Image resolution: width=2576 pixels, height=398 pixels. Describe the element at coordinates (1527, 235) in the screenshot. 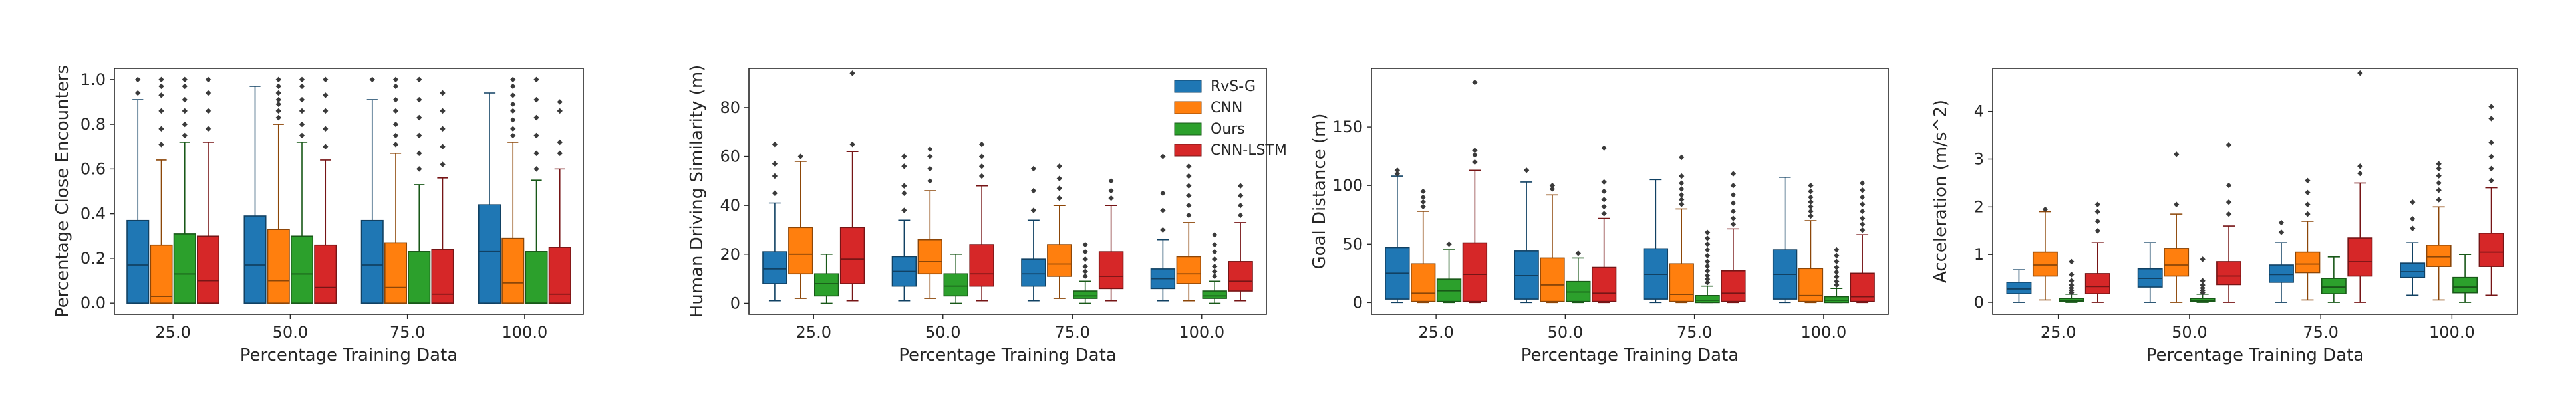

I see `box-rvs-g-50.0` at that location.